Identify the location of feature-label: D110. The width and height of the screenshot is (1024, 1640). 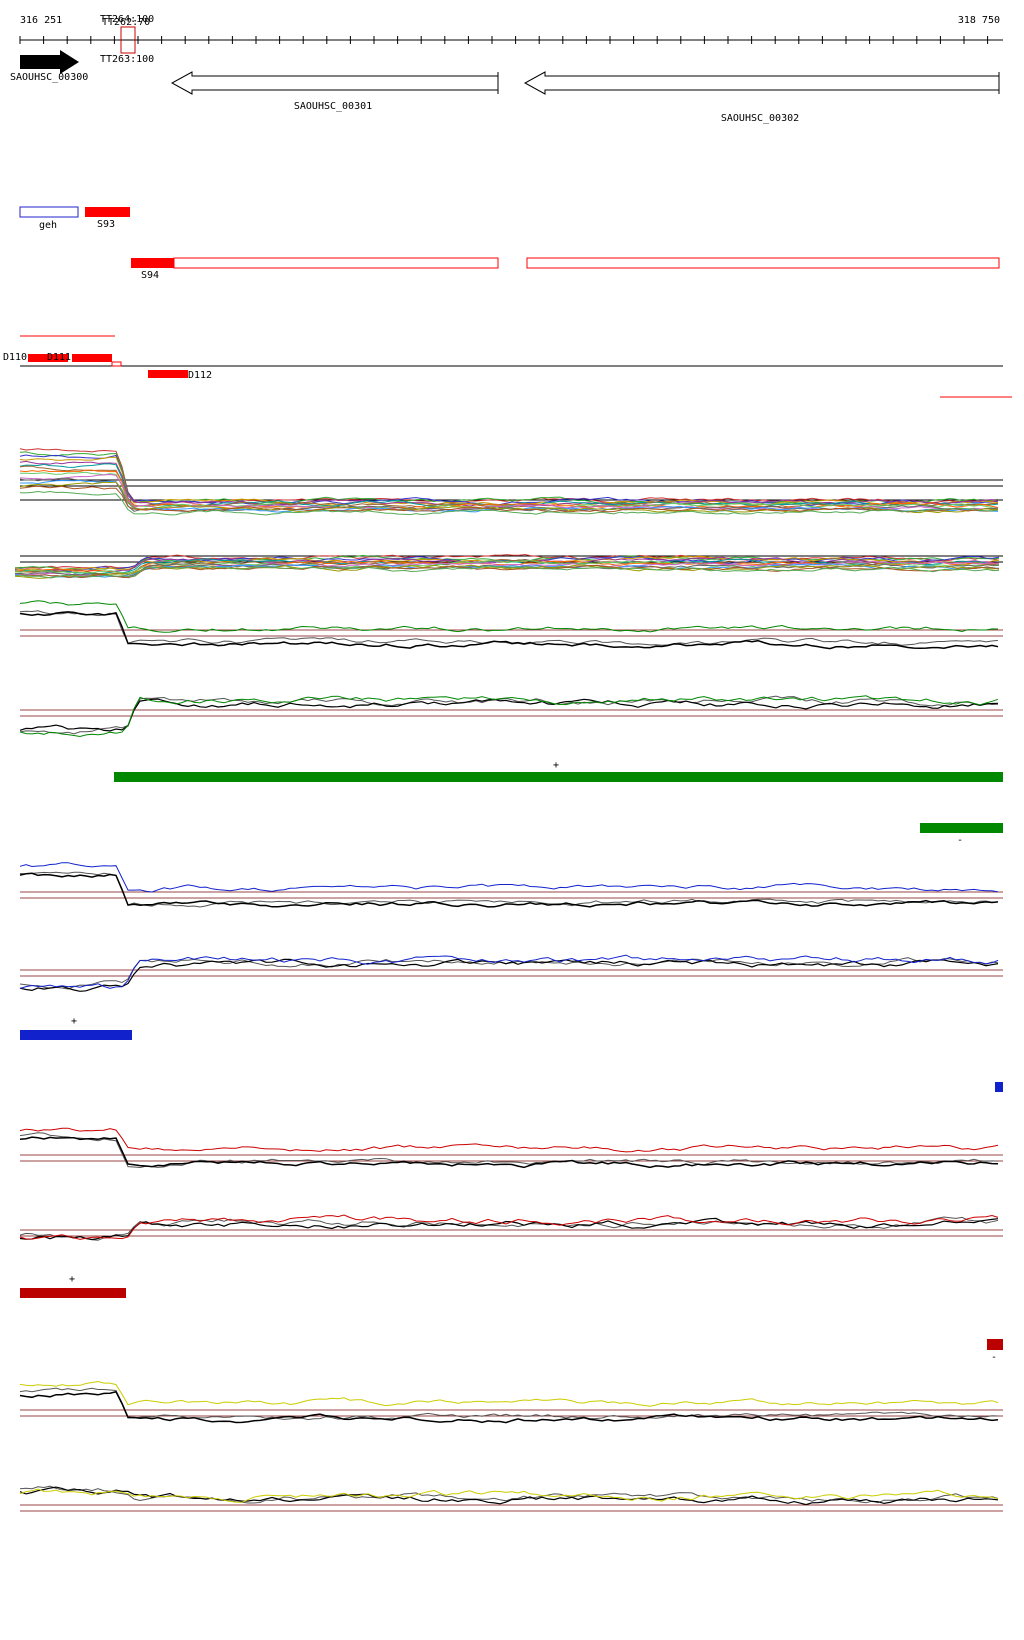
(15, 357).